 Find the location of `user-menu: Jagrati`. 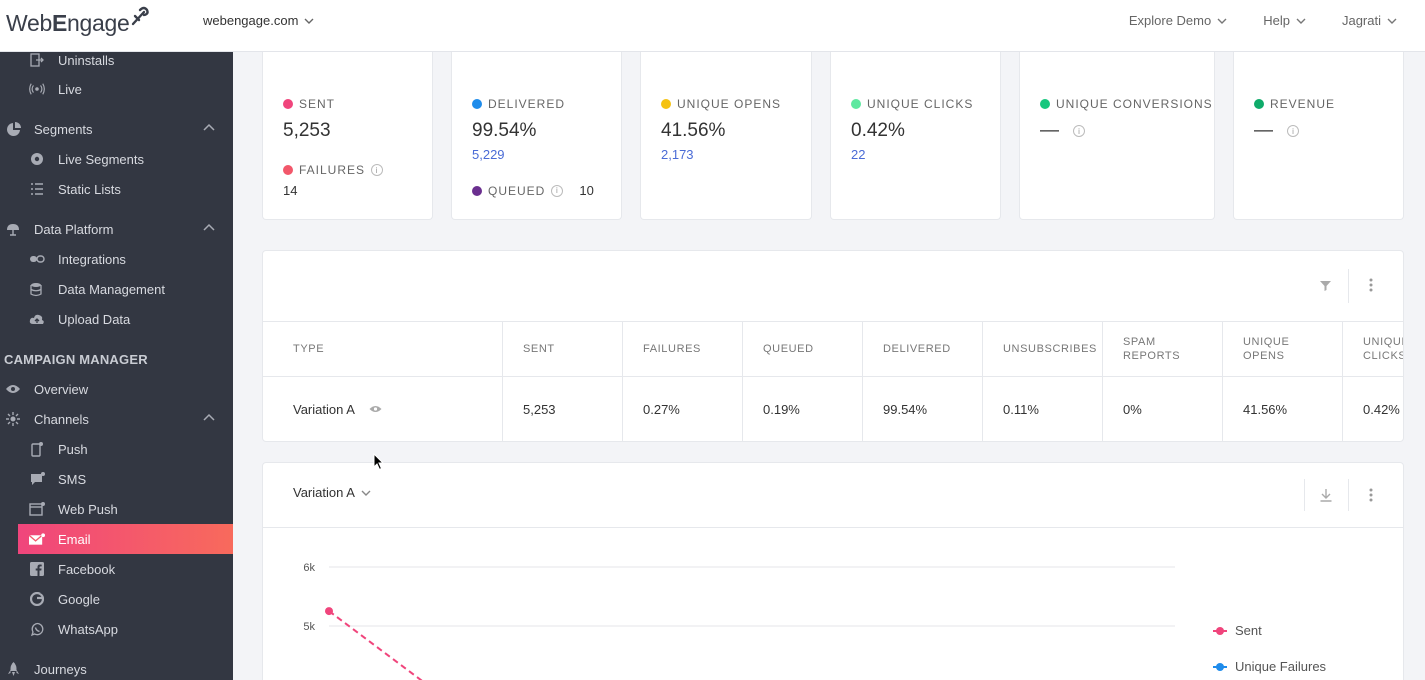

user-menu: Jagrati is located at coordinates (1369, 20).